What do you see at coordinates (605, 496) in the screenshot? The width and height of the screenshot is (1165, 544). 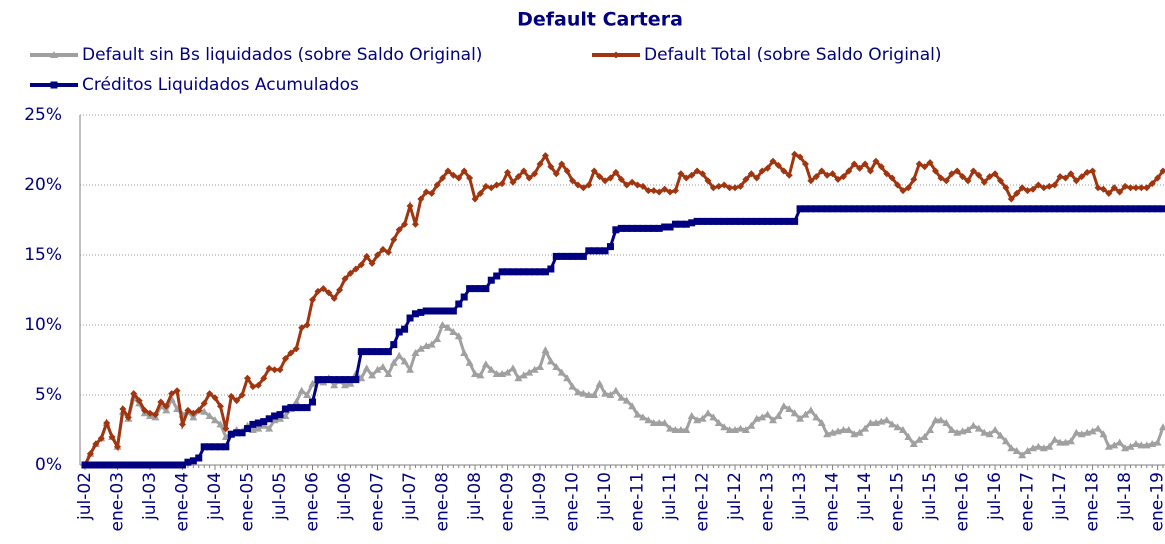 I see `x-tick-label: jul-10` at bounding box center [605, 496].